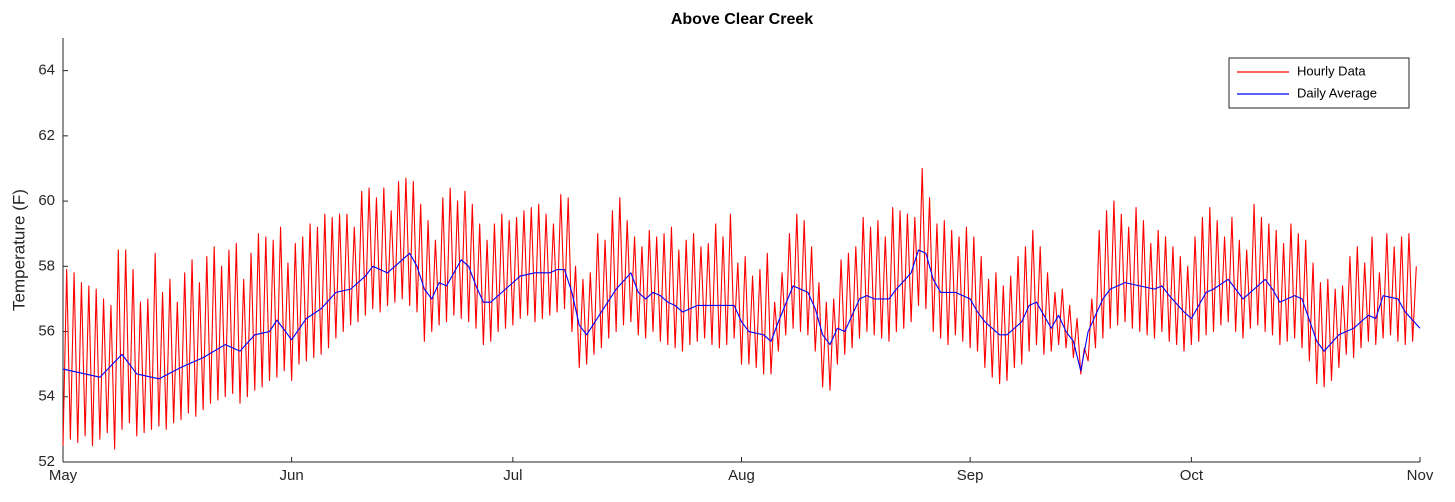 The height and width of the screenshot is (502, 1455). Describe the element at coordinates (512, 475) in the screenshot. I see `x-tick-label: Jul` at that location.